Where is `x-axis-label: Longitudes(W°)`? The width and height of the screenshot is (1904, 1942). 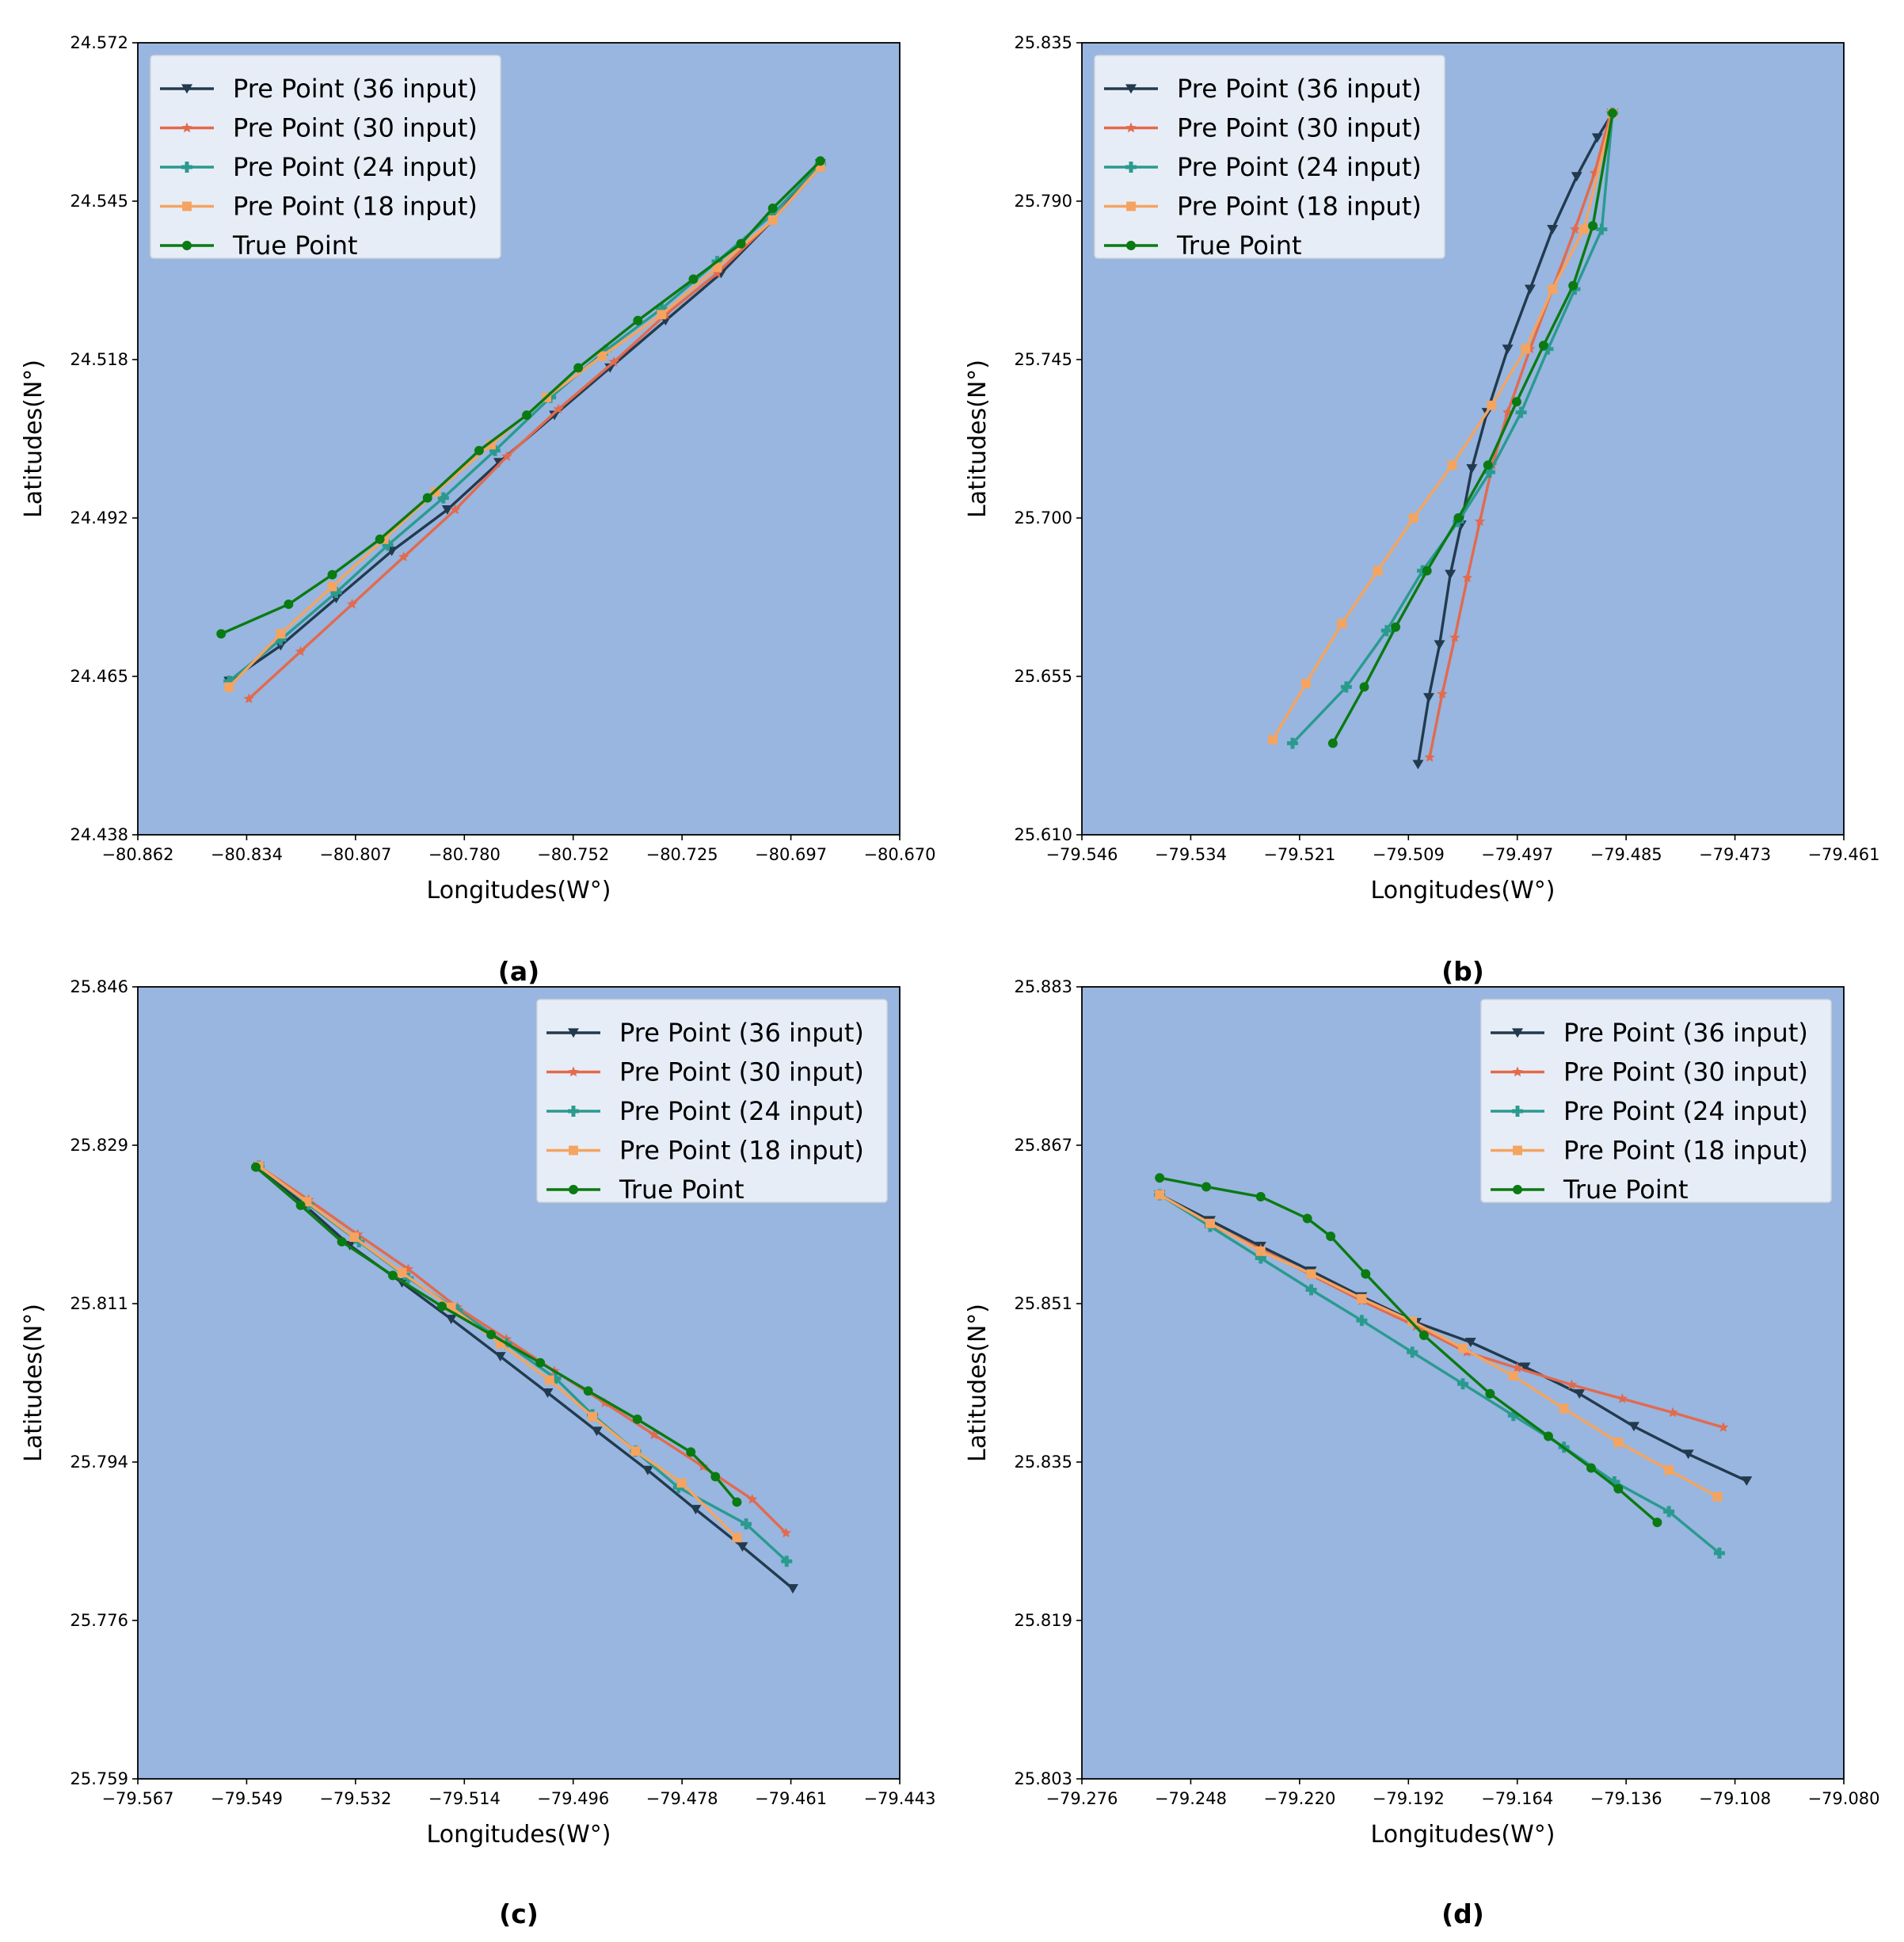
x-axis-label: Longitudes(W°) is located at coordinates (519, 890).